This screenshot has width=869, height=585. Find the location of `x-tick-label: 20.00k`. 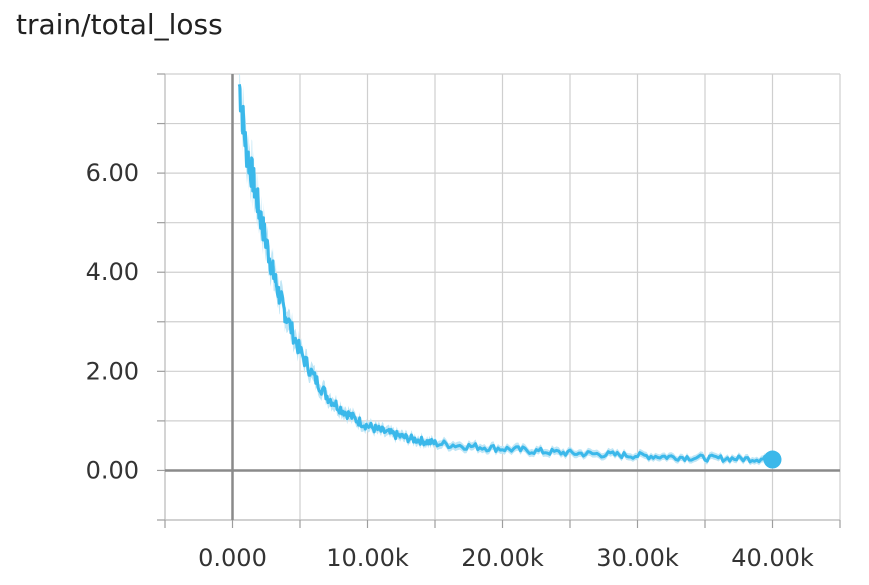

x-tick-label: 20.00k is located at coordinates (502, 558).